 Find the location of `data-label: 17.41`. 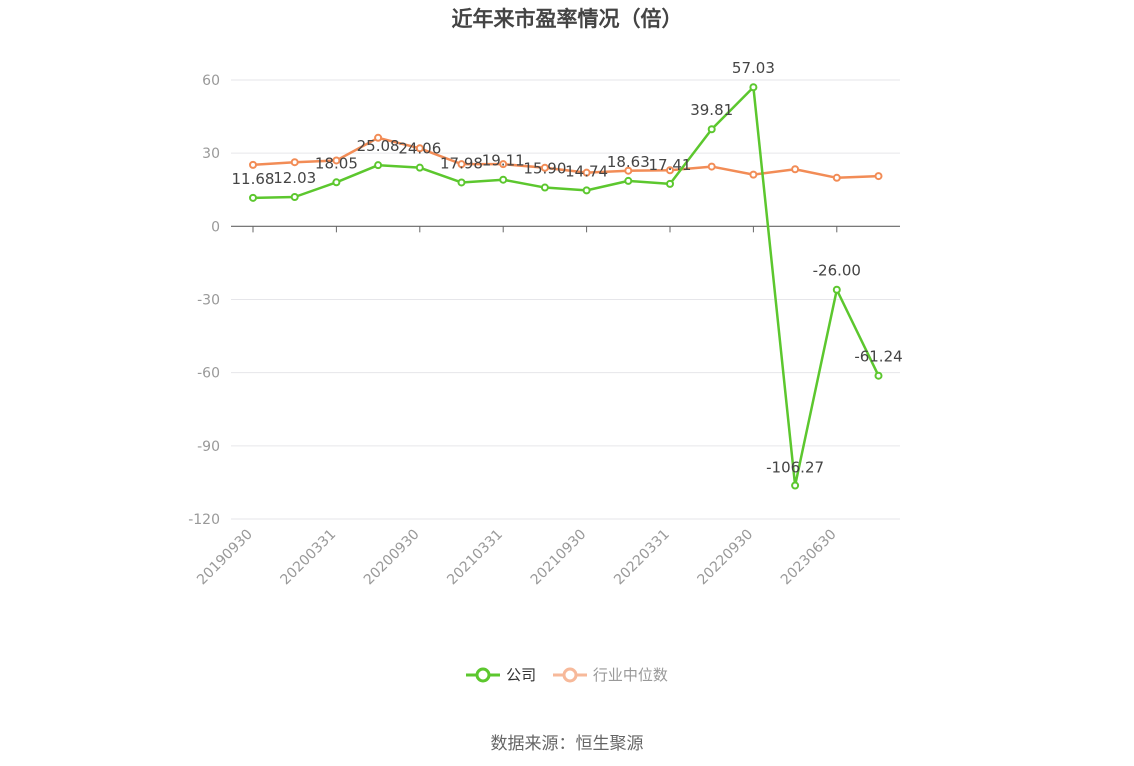

data-label: 17.41 is located at coordinates (670, 165).